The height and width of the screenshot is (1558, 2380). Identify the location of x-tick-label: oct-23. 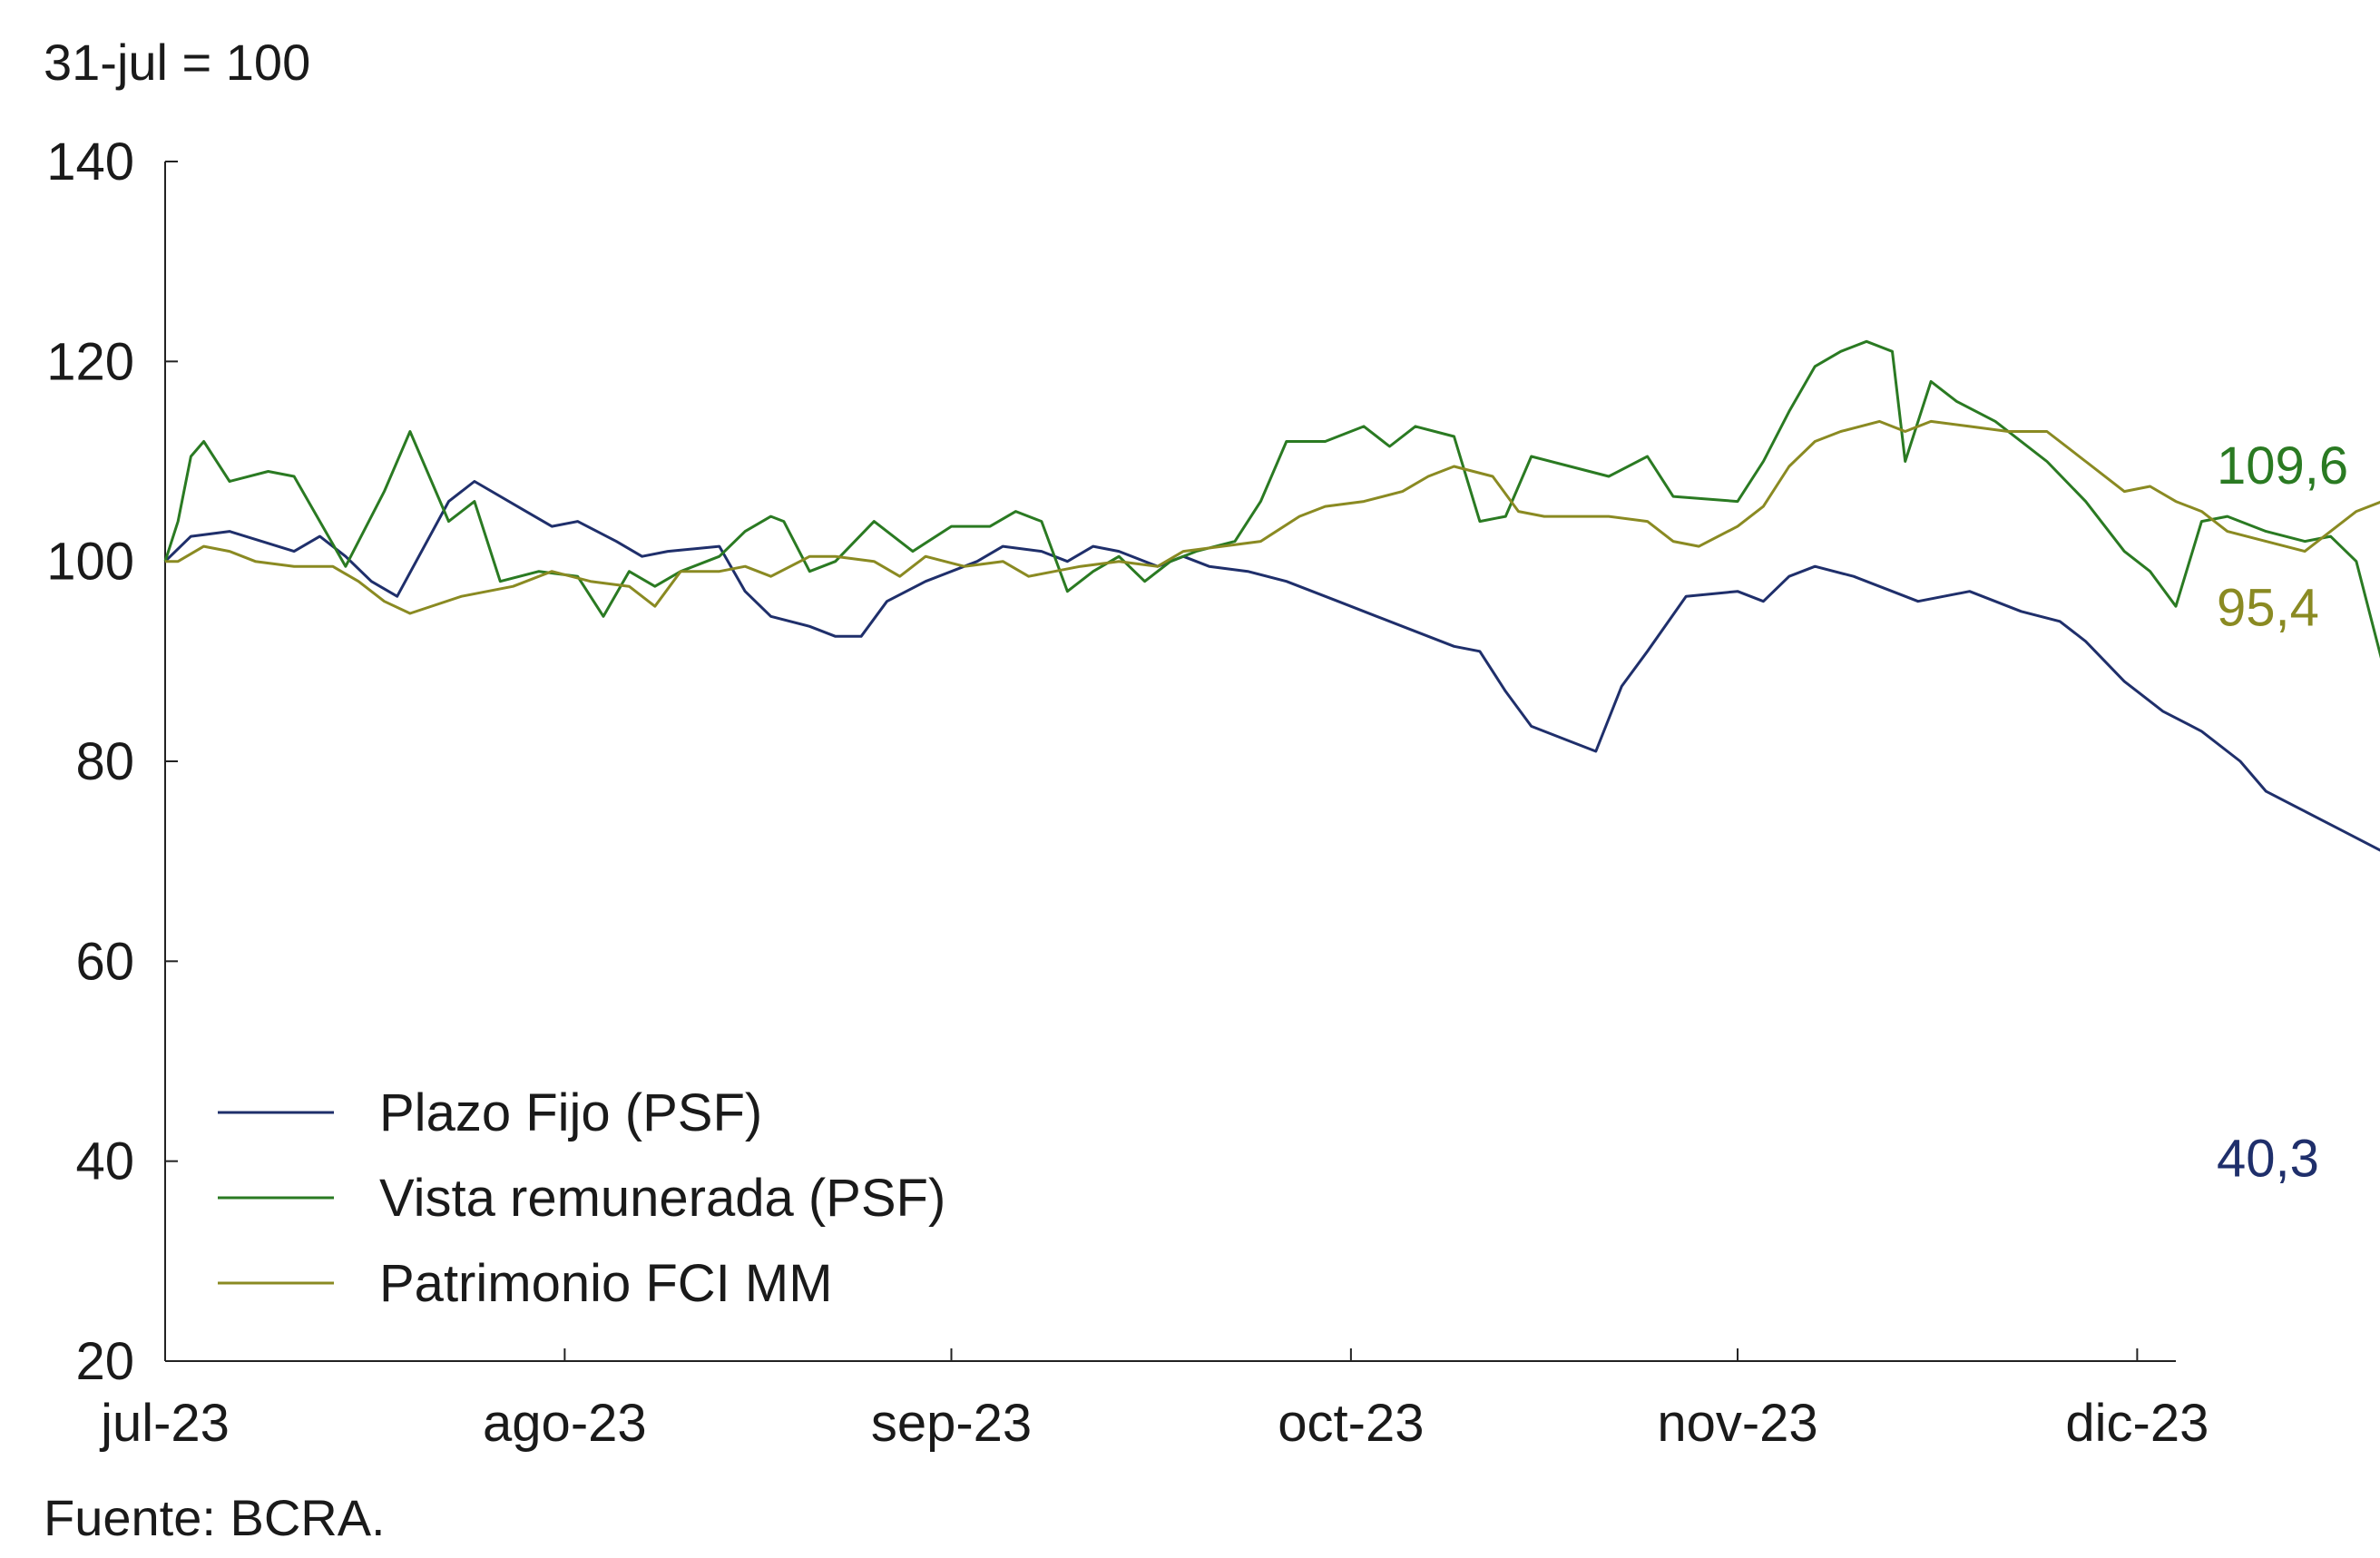
(1351, 1423).